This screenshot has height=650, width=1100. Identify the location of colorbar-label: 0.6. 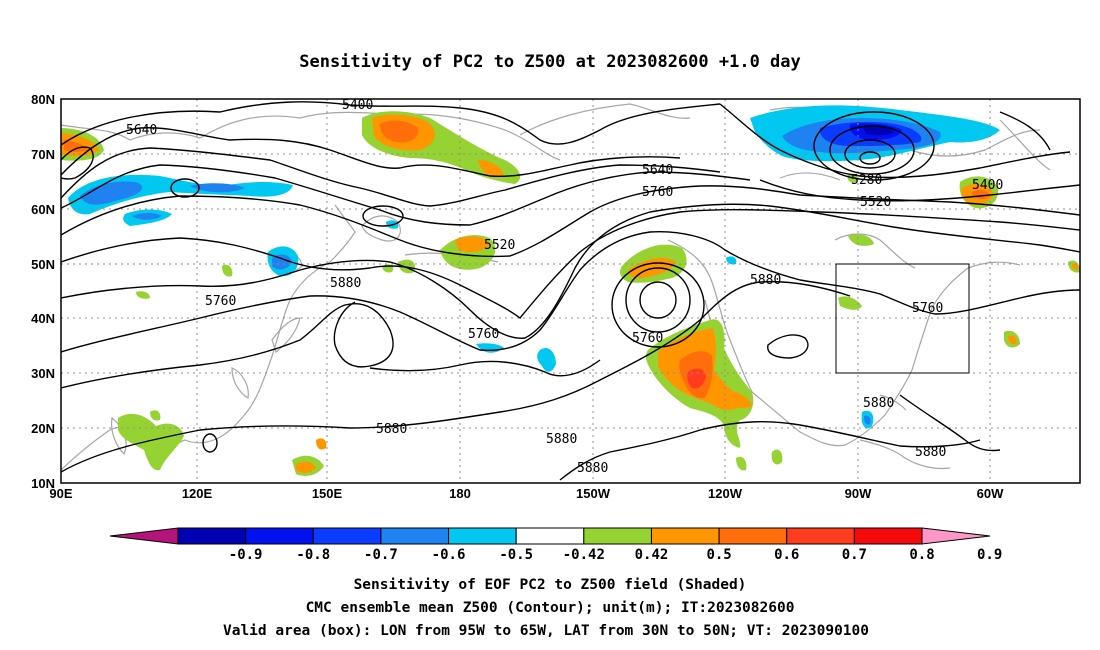
(786, 555).